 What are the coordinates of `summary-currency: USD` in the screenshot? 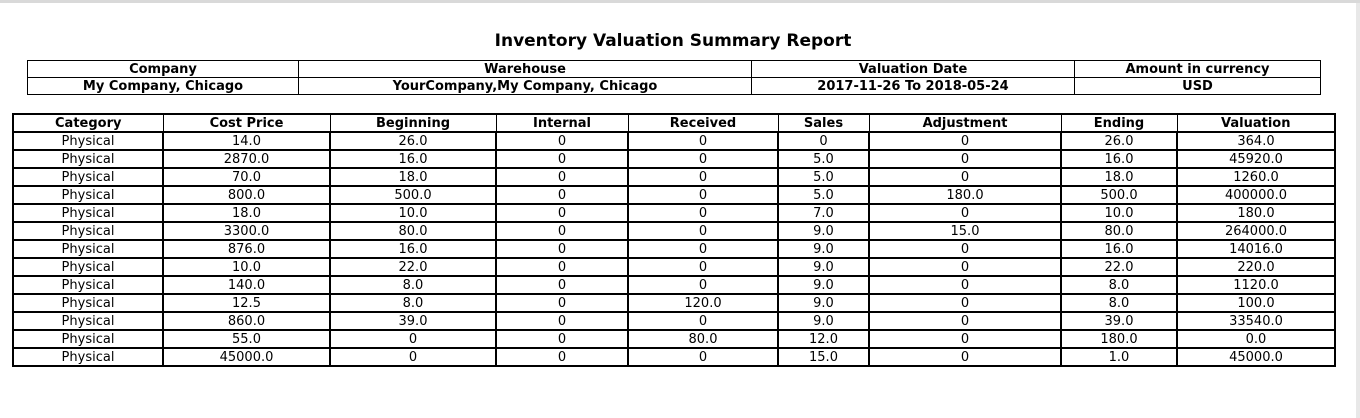 It's located at (1197, 86).